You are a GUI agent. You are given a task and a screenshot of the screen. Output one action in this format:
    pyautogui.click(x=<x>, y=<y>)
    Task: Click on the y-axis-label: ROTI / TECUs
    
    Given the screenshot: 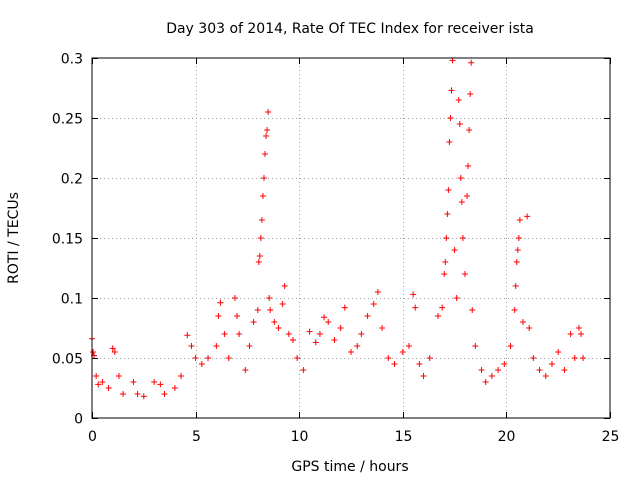 What is the action you would take?
    pyautogui.click(x=14, y=238)
    